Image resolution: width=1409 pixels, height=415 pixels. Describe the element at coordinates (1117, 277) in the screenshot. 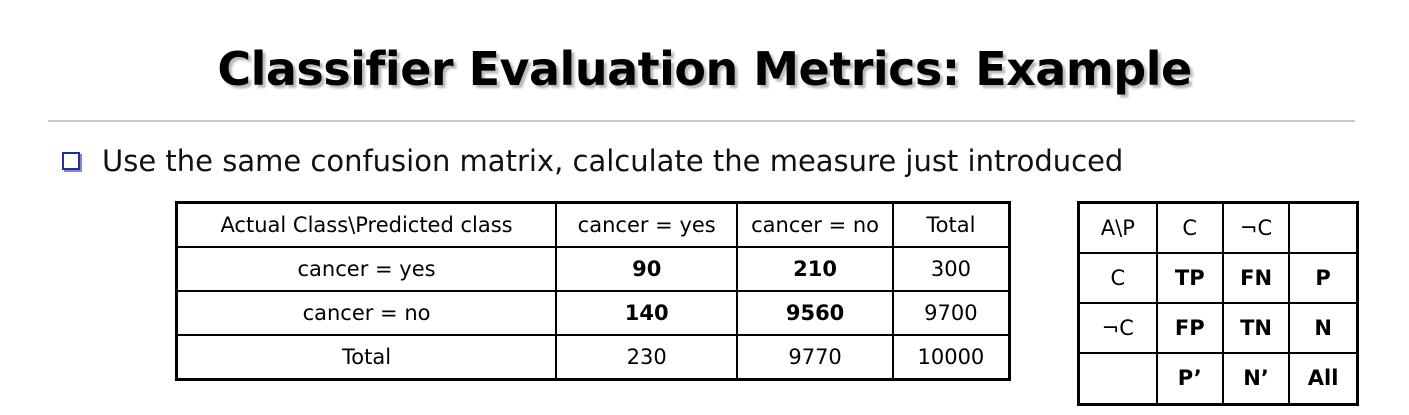

I see `row-label-cell: C` at that location.